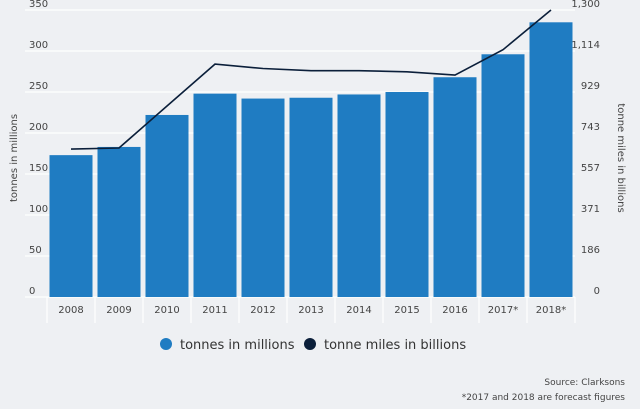 This screenshot has height=409, width=640. Describe the element at coordinates (395, 345) in the screenshot. I see `legend-label-tonne-miles: tonne miles in billions` at that location.